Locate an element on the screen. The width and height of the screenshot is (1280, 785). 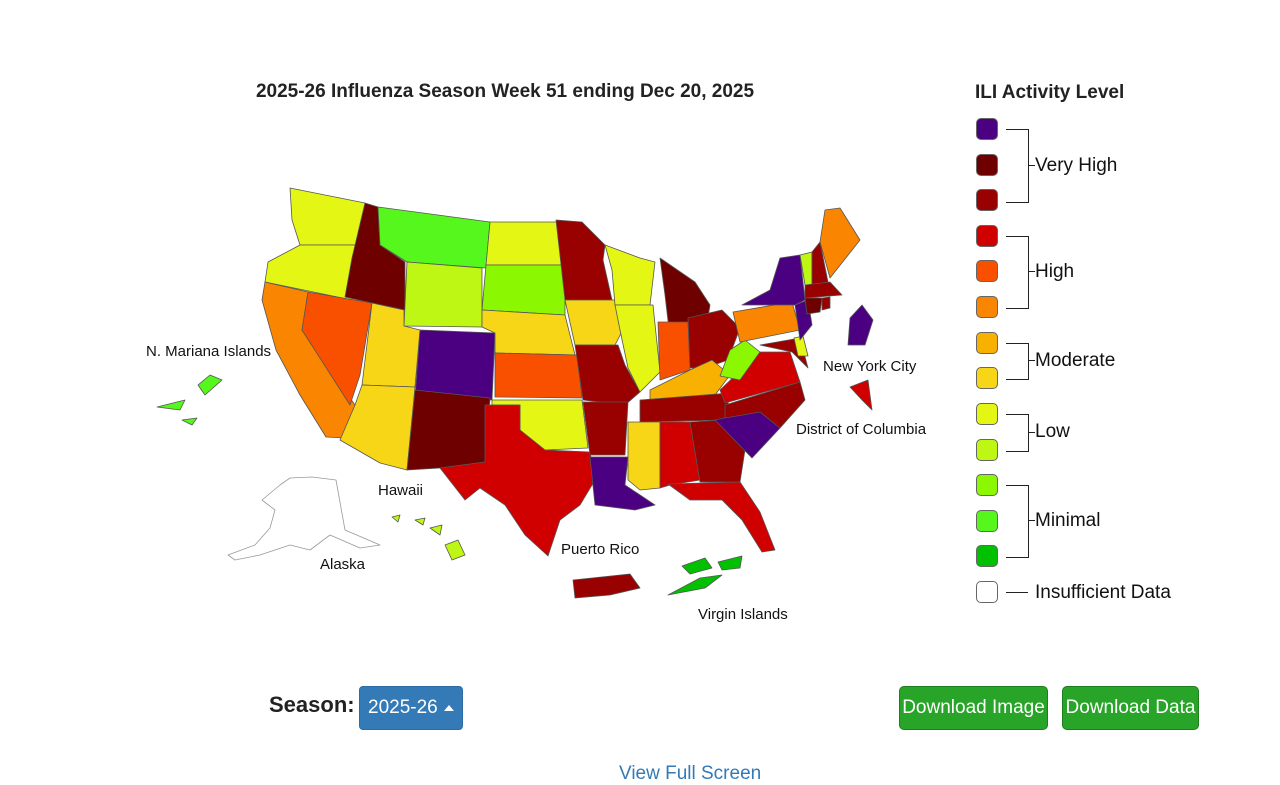
state-maine is located at coordinates (840, 243).